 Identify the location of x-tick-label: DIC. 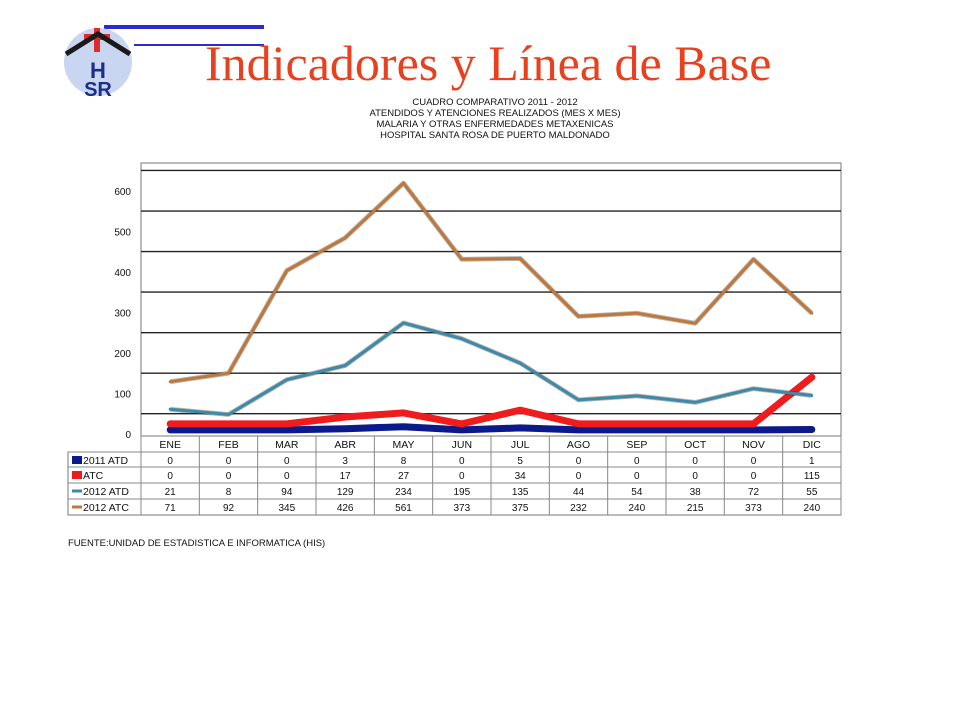
(812, 445).